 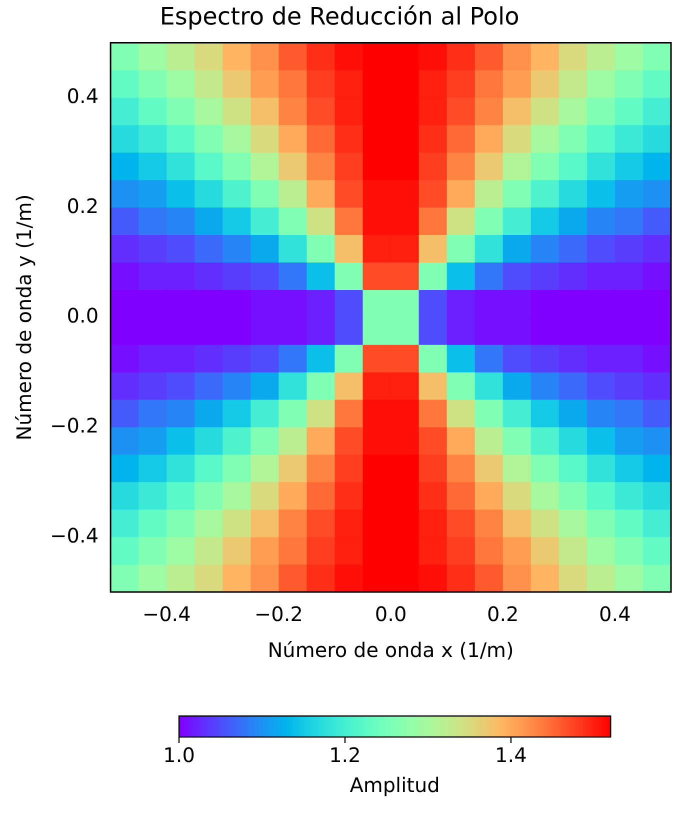 What do you see at coordinates (82, 316) in the screenshot?
I see `y-tick-label: 0.0` at bounding box center [82, 316].